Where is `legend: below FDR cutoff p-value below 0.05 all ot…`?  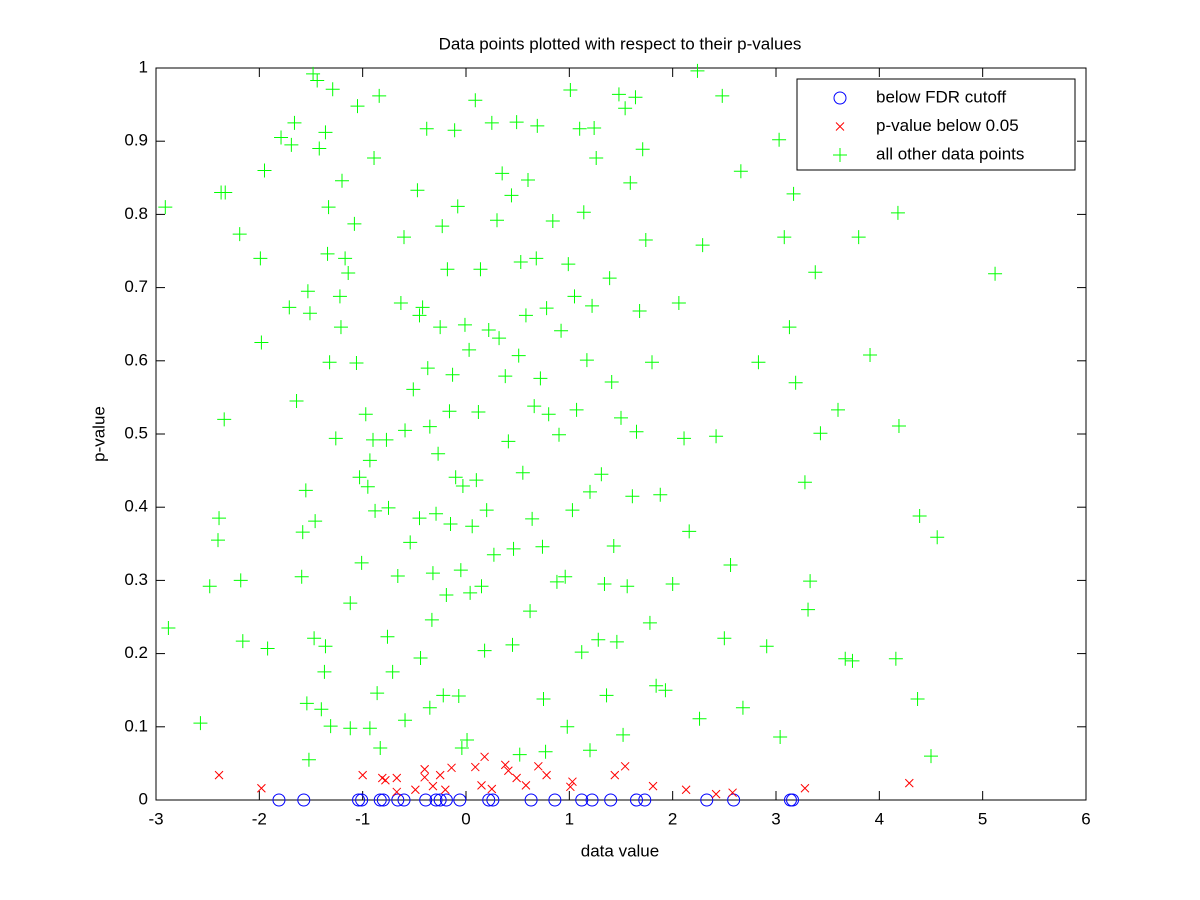
legend: below FDR cutoff p-value below 0.05 all ot… is located at coordinates (936, 124).